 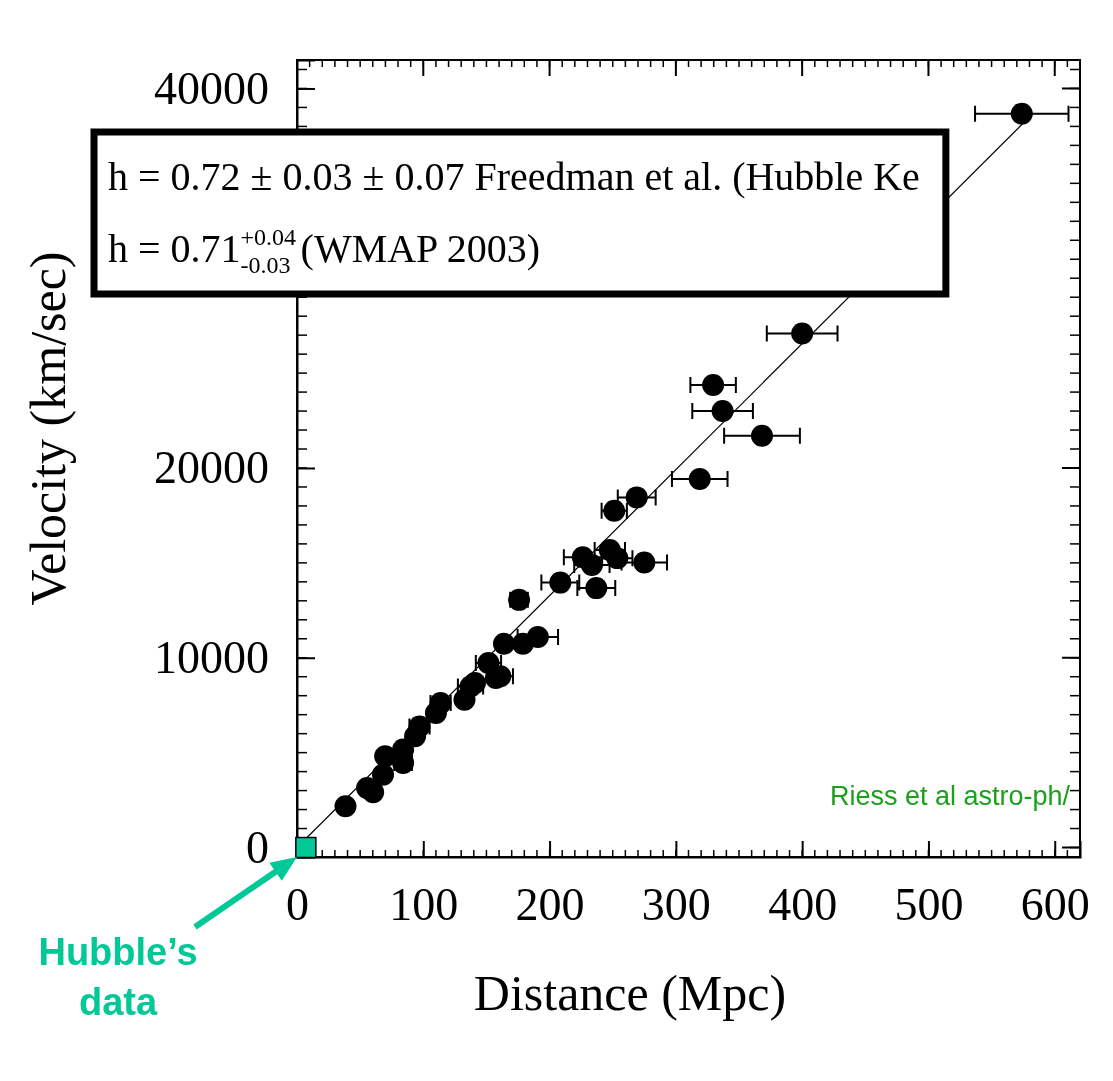 What do you see at coordinates (630, 993) in the screenshot?
I see `x-axis-title: Distance (Mpc)` at bounding box center [630, 993].